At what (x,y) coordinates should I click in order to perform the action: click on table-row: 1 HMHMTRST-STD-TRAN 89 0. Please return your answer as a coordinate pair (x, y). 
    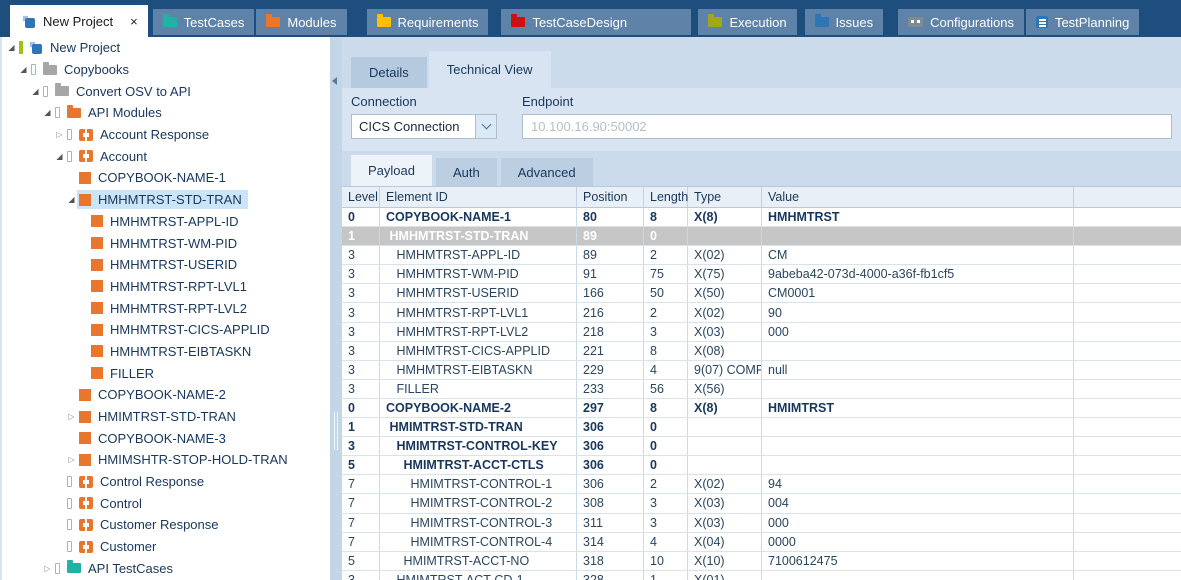
    Looking at the image, I should click on (761, 237).